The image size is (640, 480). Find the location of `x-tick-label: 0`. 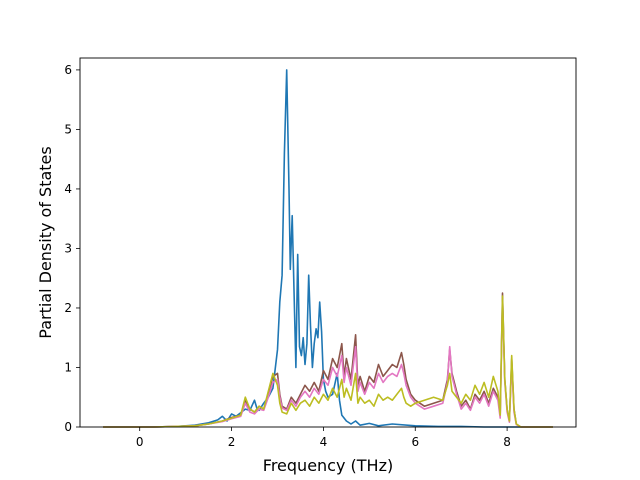

x-tick-label: 0 is located at coordinates (140, 442).